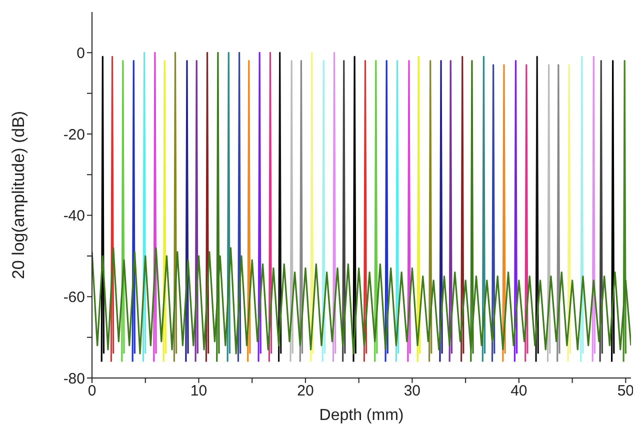 Image resolution: width=637 pixels, height=436 pixels. I want to click on x-tick-label: 40, so click(519, 391).